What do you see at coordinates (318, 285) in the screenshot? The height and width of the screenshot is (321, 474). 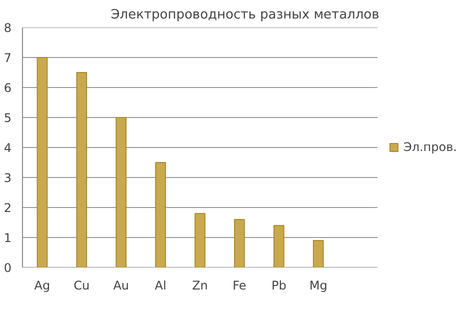 I see `x-tick-label: Mg` at bounding box center [318, 285].